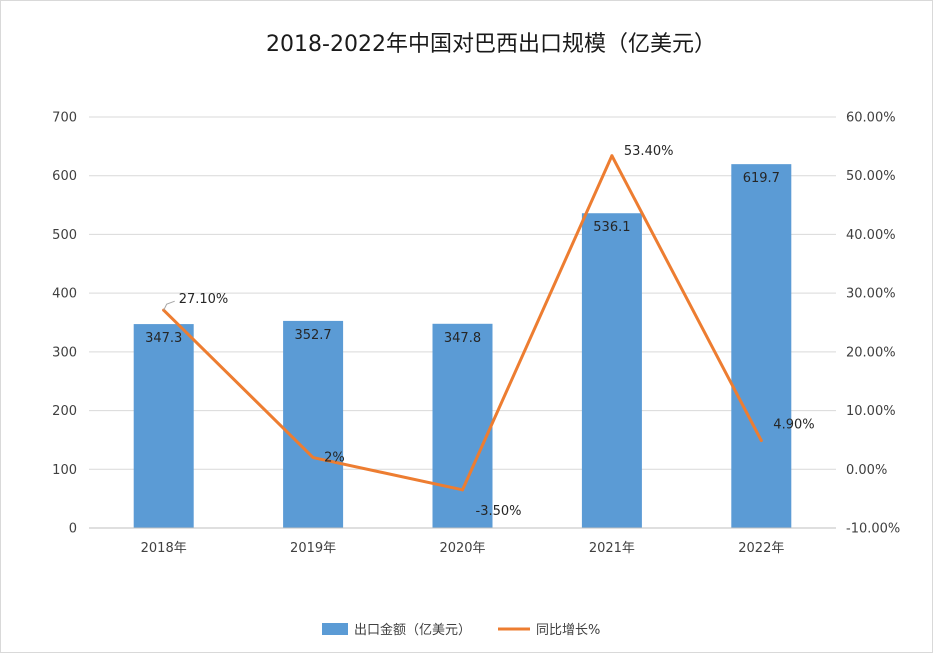 The image size is (933, 654). I want to click on y-left-tick-label: 500, so click(64, 235).